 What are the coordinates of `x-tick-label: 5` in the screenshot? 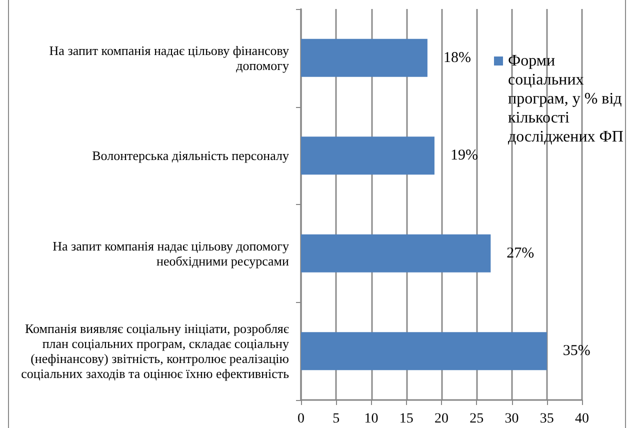 It's located at (336, 419).